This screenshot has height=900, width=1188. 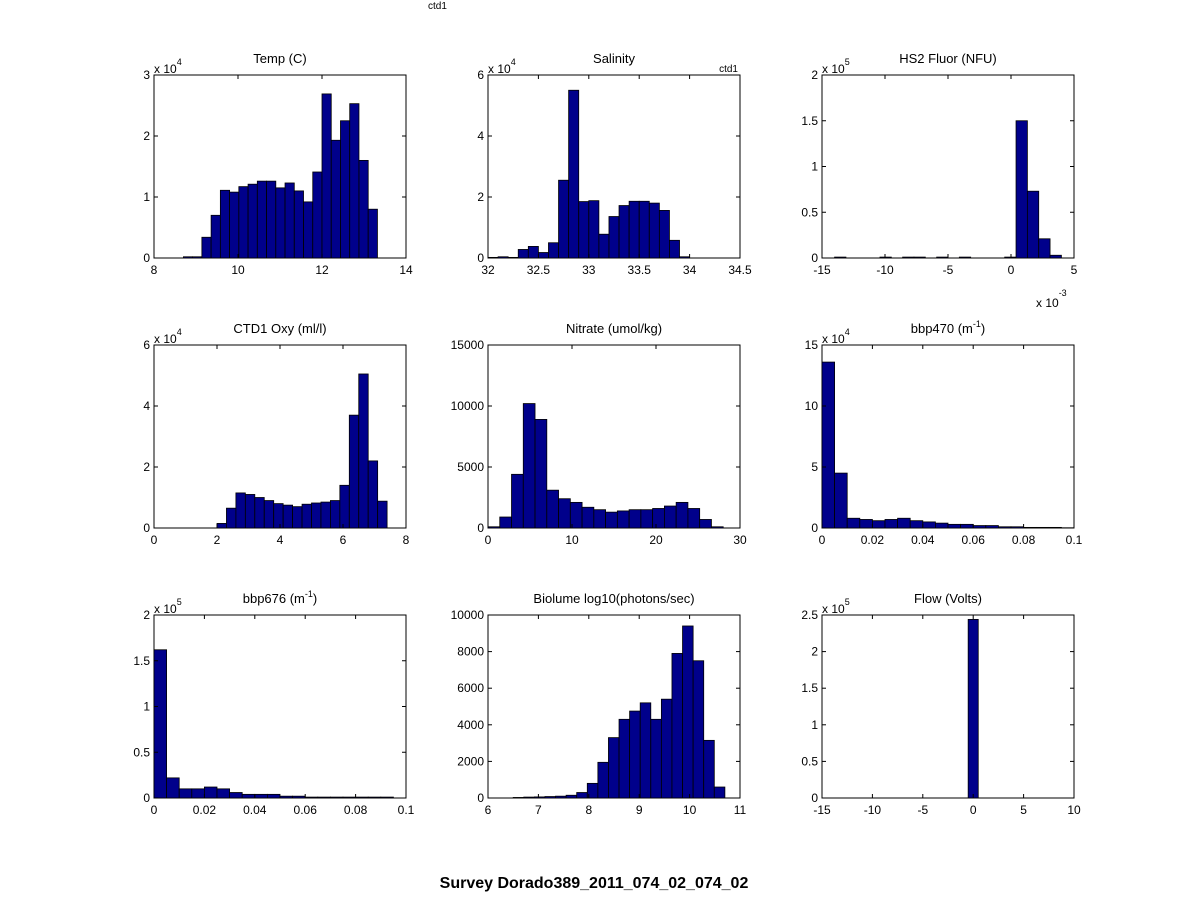 I want to click on panel-corner-note: ctd1, so click(x=728, y=69).